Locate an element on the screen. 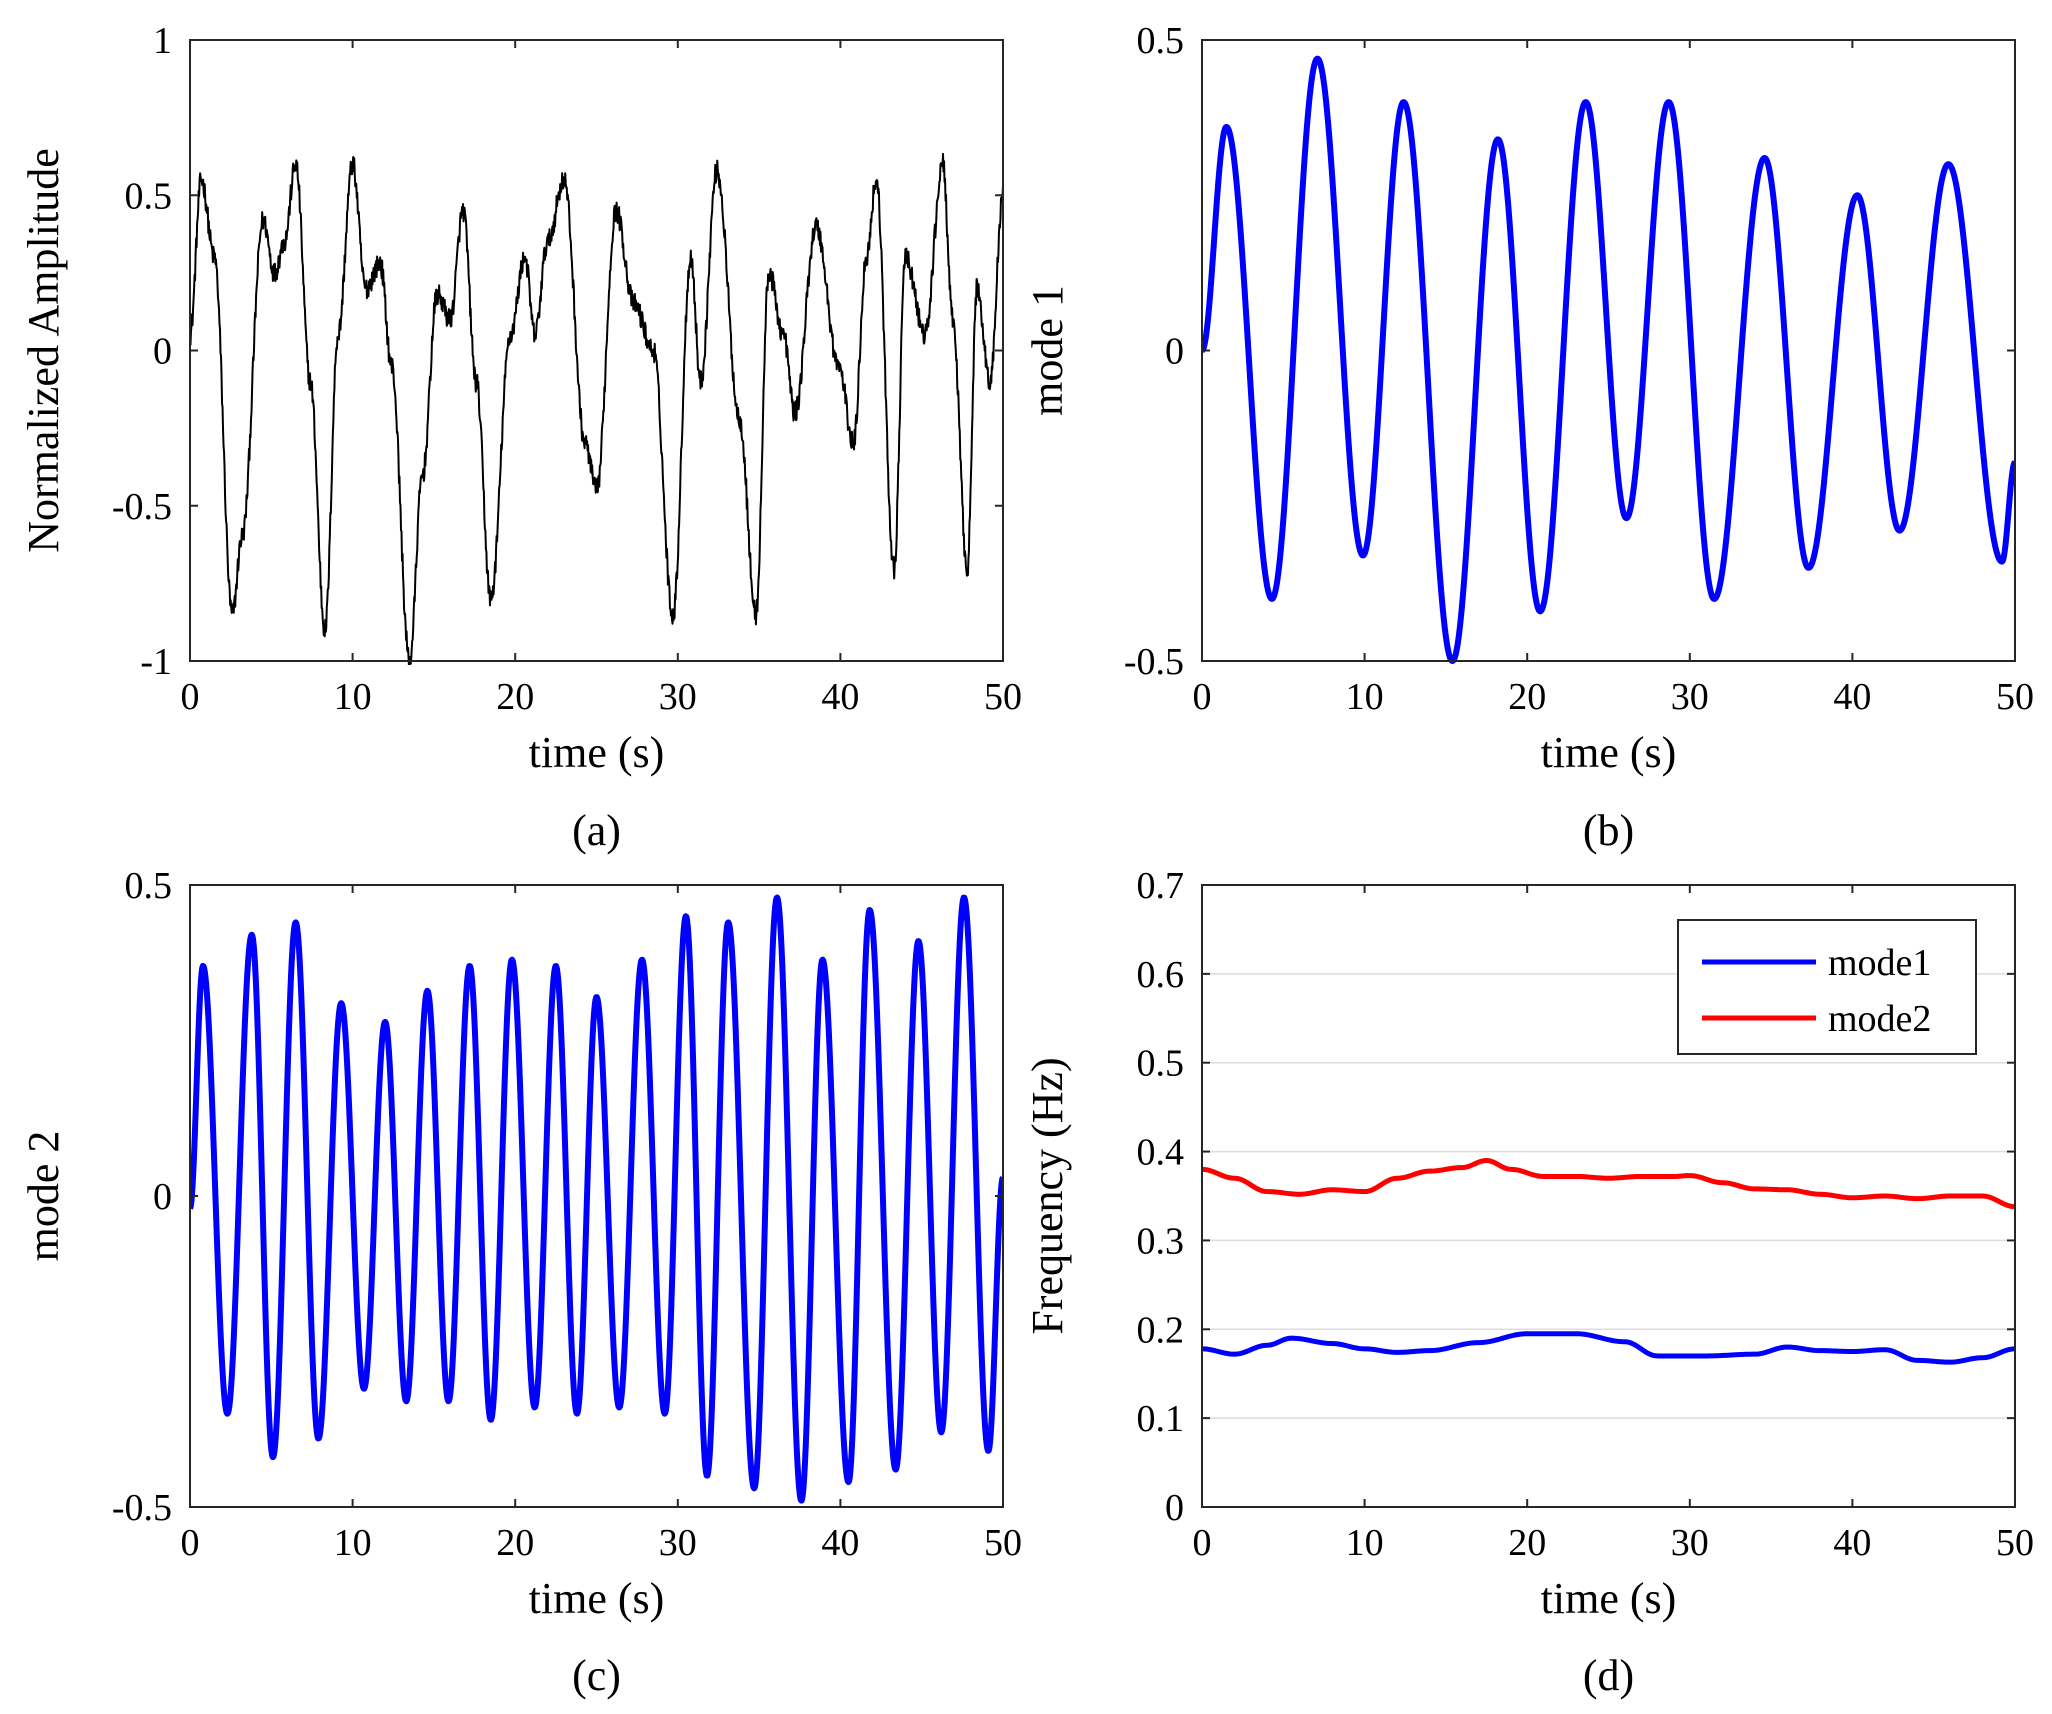 Image resolution: width=2052 pixels, height=1714 pixels. y-tick-label: 0.3 is located at coordinates (1161, 1241).